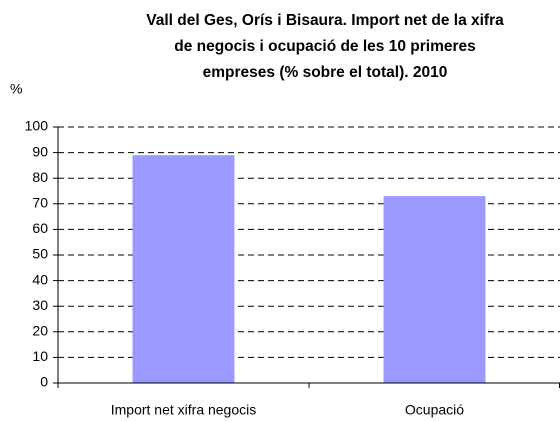 This screenshot has height=422, width=560. Describe the element at coordinates (40, 331) in the screenshot. I see `y-tick-label: 20` at that location.